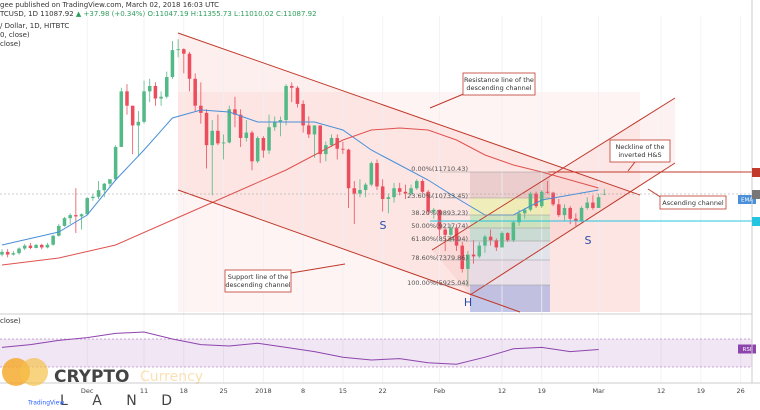 The width and height of the screenshot is (760, 410). I want to click on callout-arrow, so click(318, 268).